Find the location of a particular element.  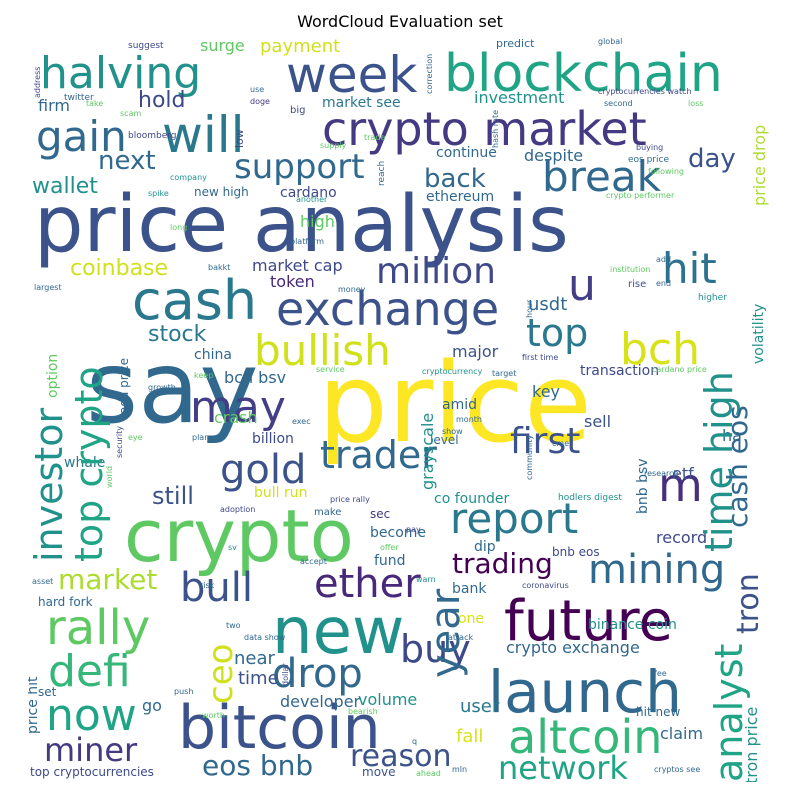

cloud-word: billion is located at coordinates (273, 439).